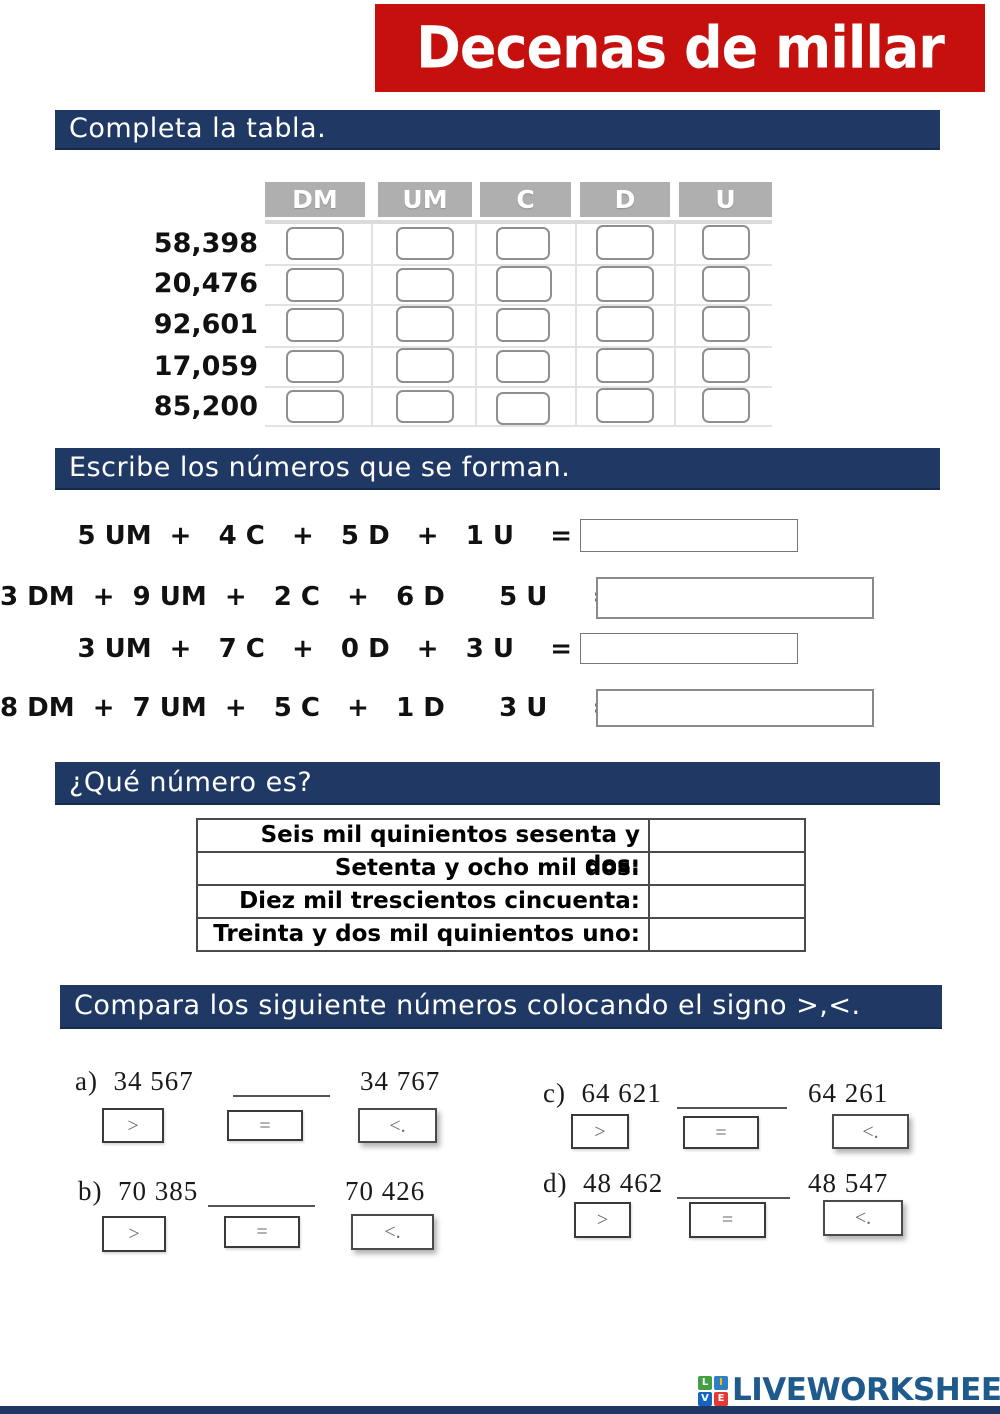 This screenshot has height=1414, width=1000. I want to click on section-banner-que-numero: ¿Qué número es?, so click(497, 783).